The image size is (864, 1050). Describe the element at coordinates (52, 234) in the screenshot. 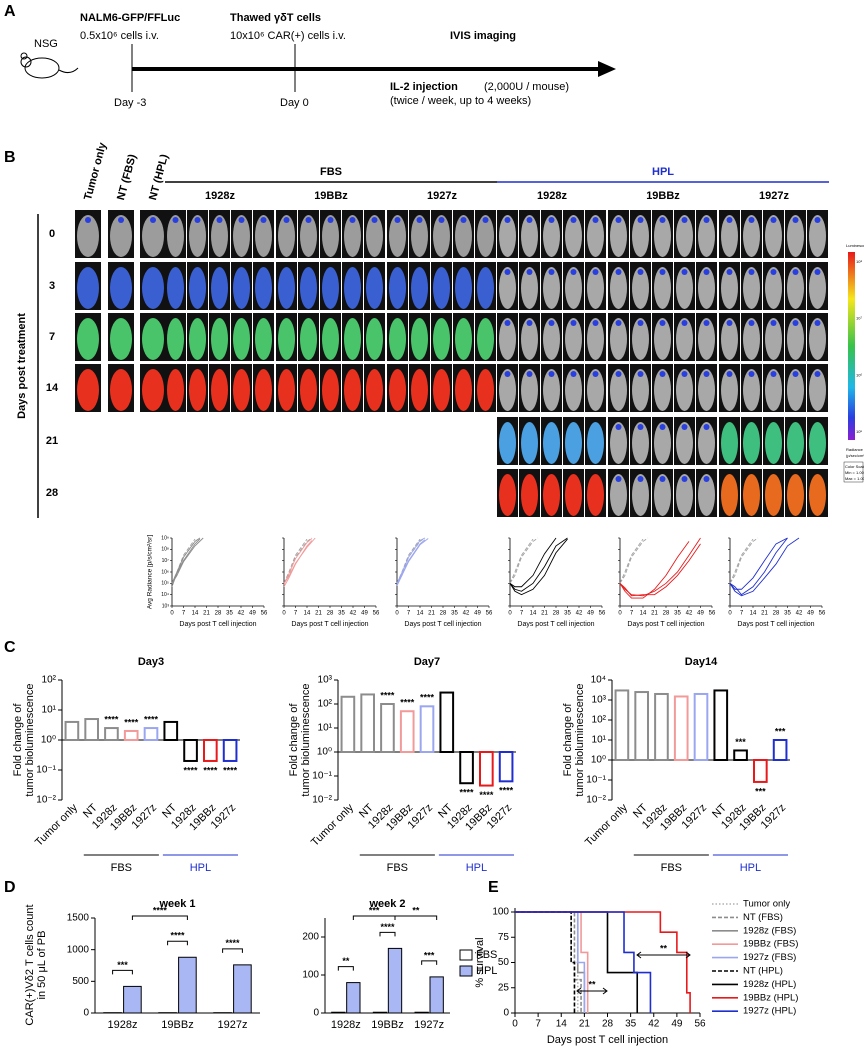

I see `day-label: 0` at that location.